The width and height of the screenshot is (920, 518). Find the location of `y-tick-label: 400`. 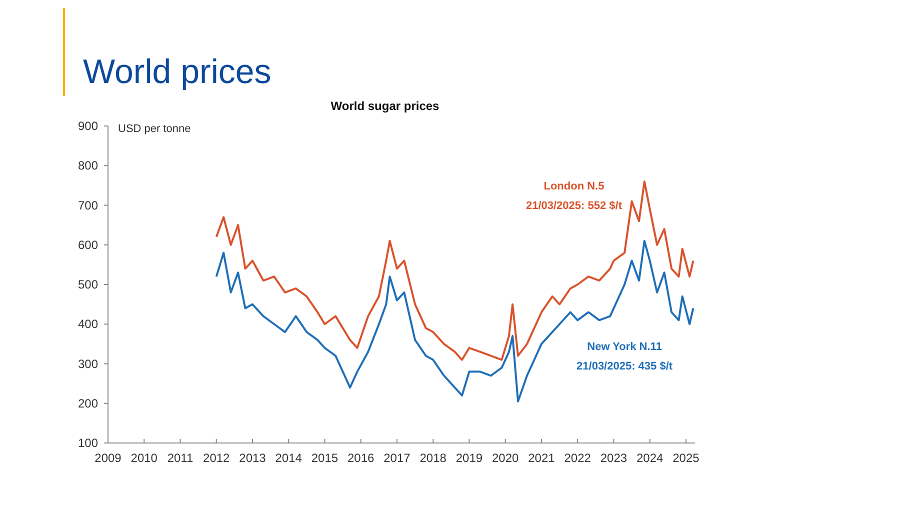

y-tick-label: 400 is located at coordinates (88, 324).